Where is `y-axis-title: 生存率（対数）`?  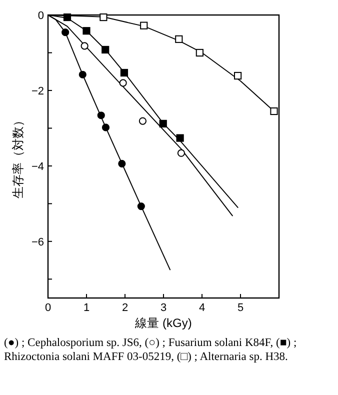 y-axis-title: 生存率（対数） is located at coordinates (18, 156).